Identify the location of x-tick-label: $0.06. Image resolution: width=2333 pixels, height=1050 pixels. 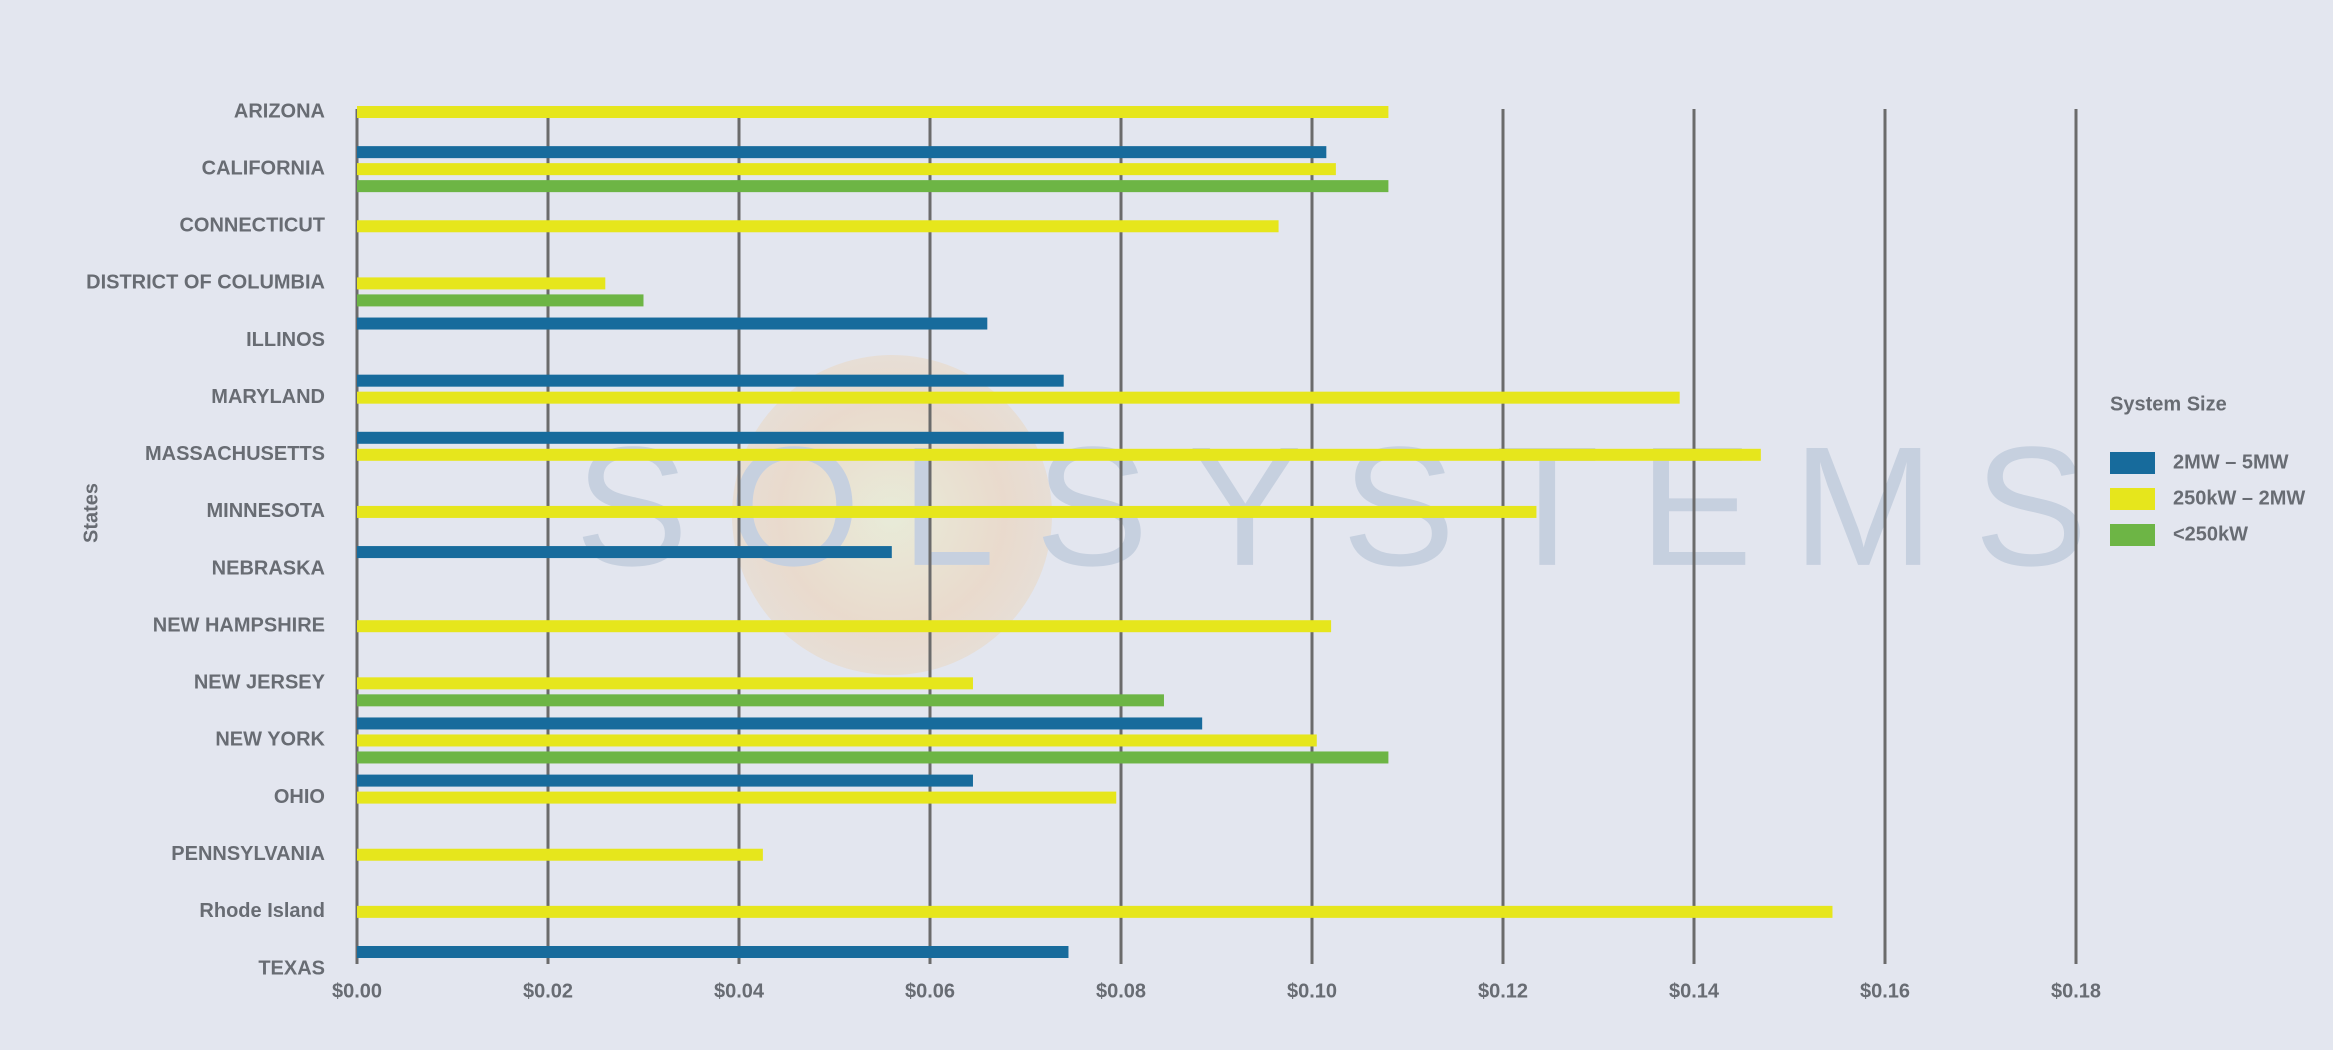
(930, 991).